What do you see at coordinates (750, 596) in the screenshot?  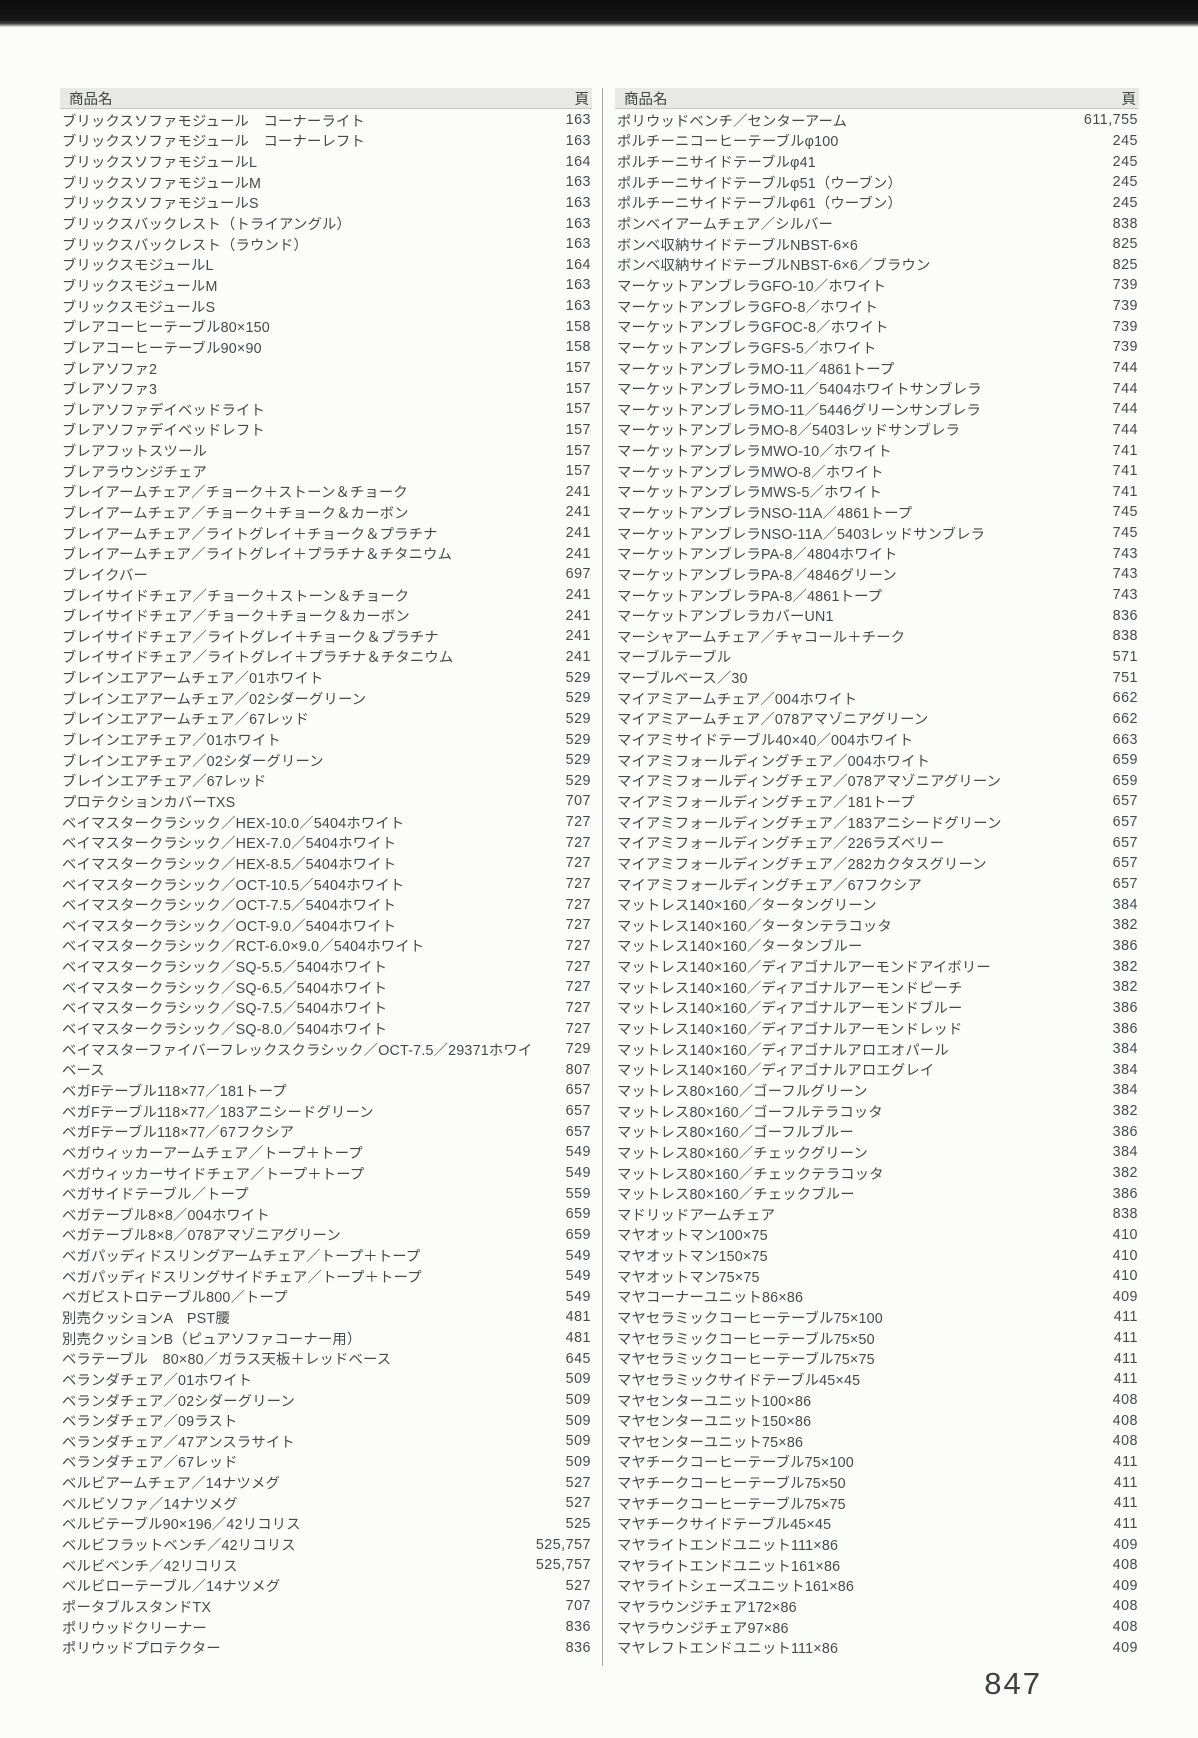 I see `product-name: マーケットアンブレラPA-8／4861トープ` at bounding box center [750, 596].